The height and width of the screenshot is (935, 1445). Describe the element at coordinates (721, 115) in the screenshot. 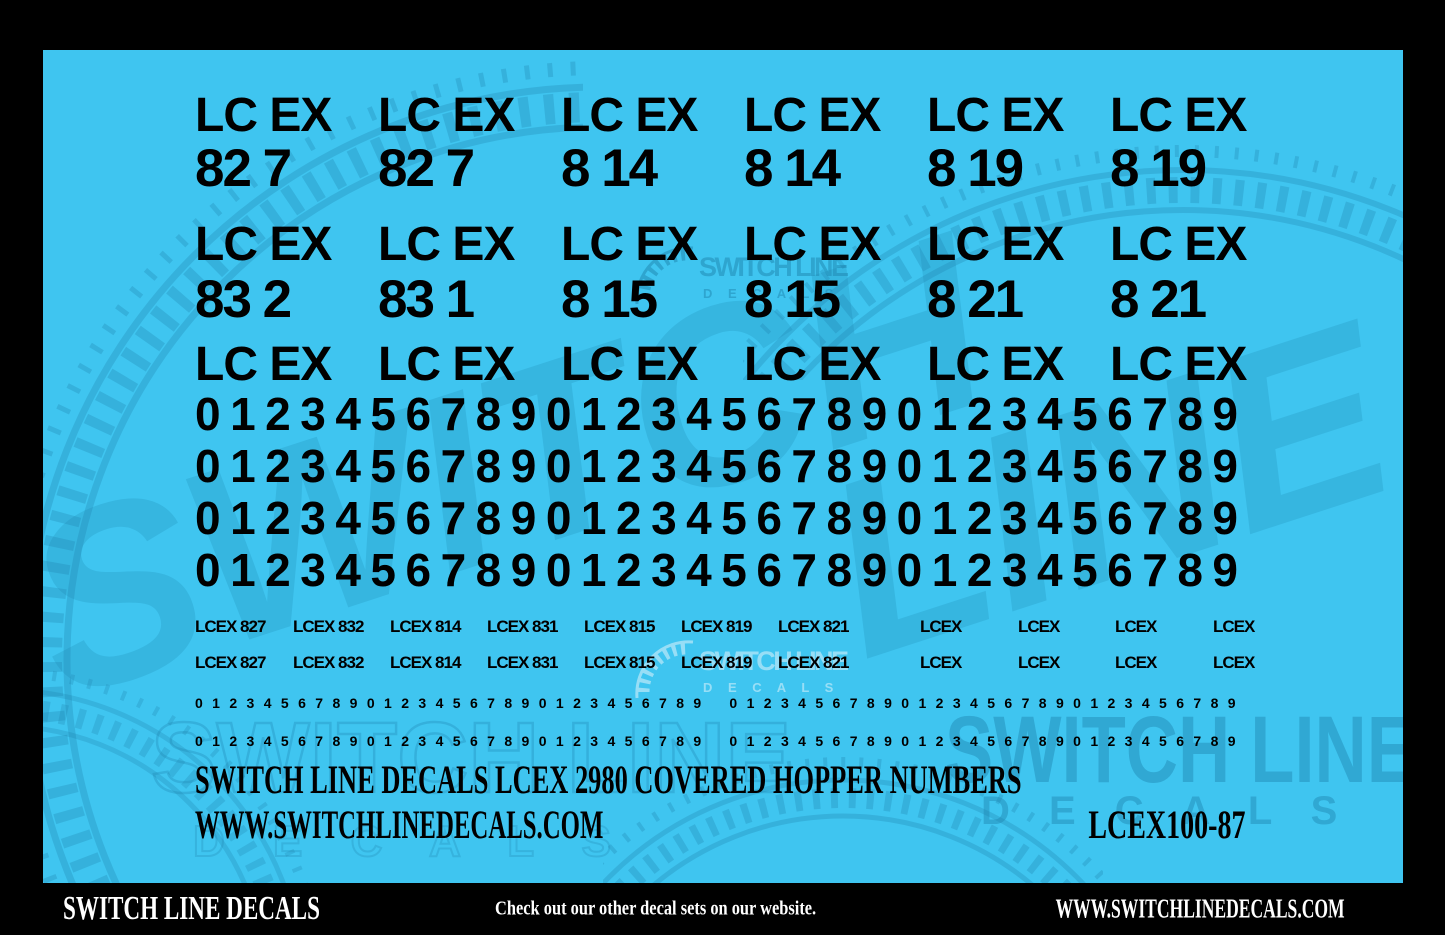

I see `road-name-row-1: LC EX LC EX LC EX LC EX LC EX LC EX` at that location.